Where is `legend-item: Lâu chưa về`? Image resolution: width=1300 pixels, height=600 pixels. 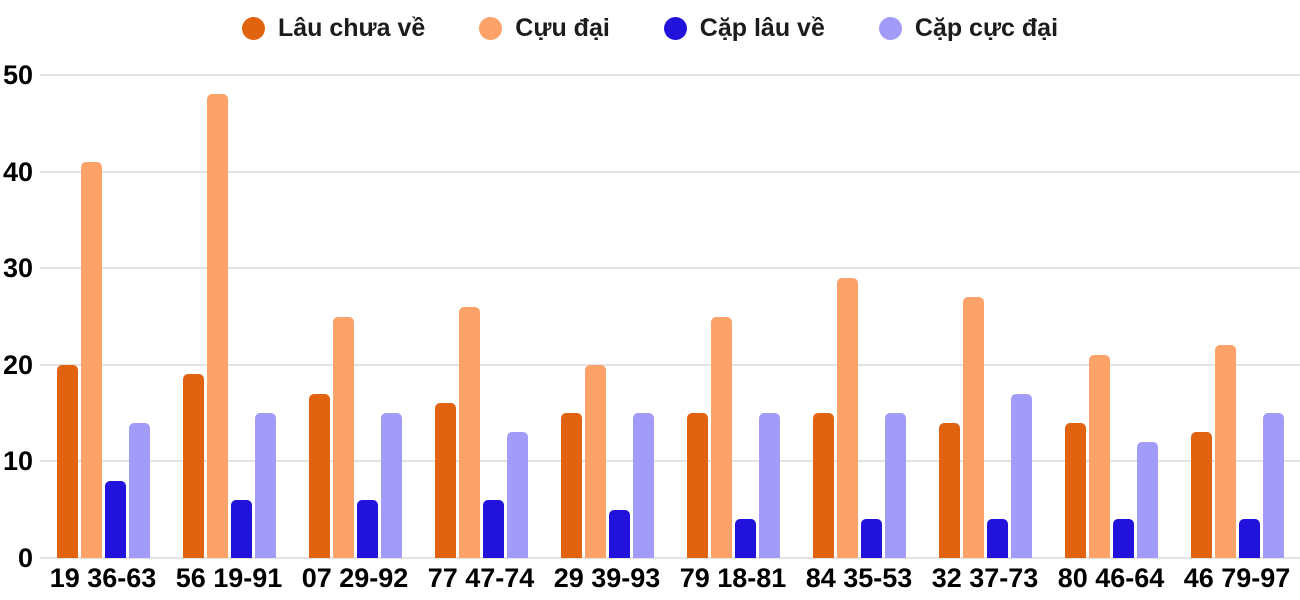 legend-item: Lâu chưa về is located at coordinates (333, 28).